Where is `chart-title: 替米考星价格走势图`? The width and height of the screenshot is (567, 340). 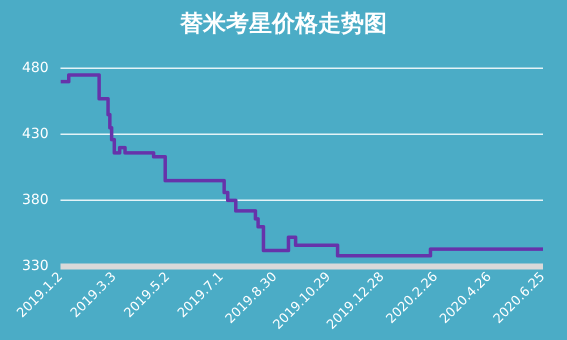 chart-title: 替米考星价格走势图 is located at coordinates (283, 24).